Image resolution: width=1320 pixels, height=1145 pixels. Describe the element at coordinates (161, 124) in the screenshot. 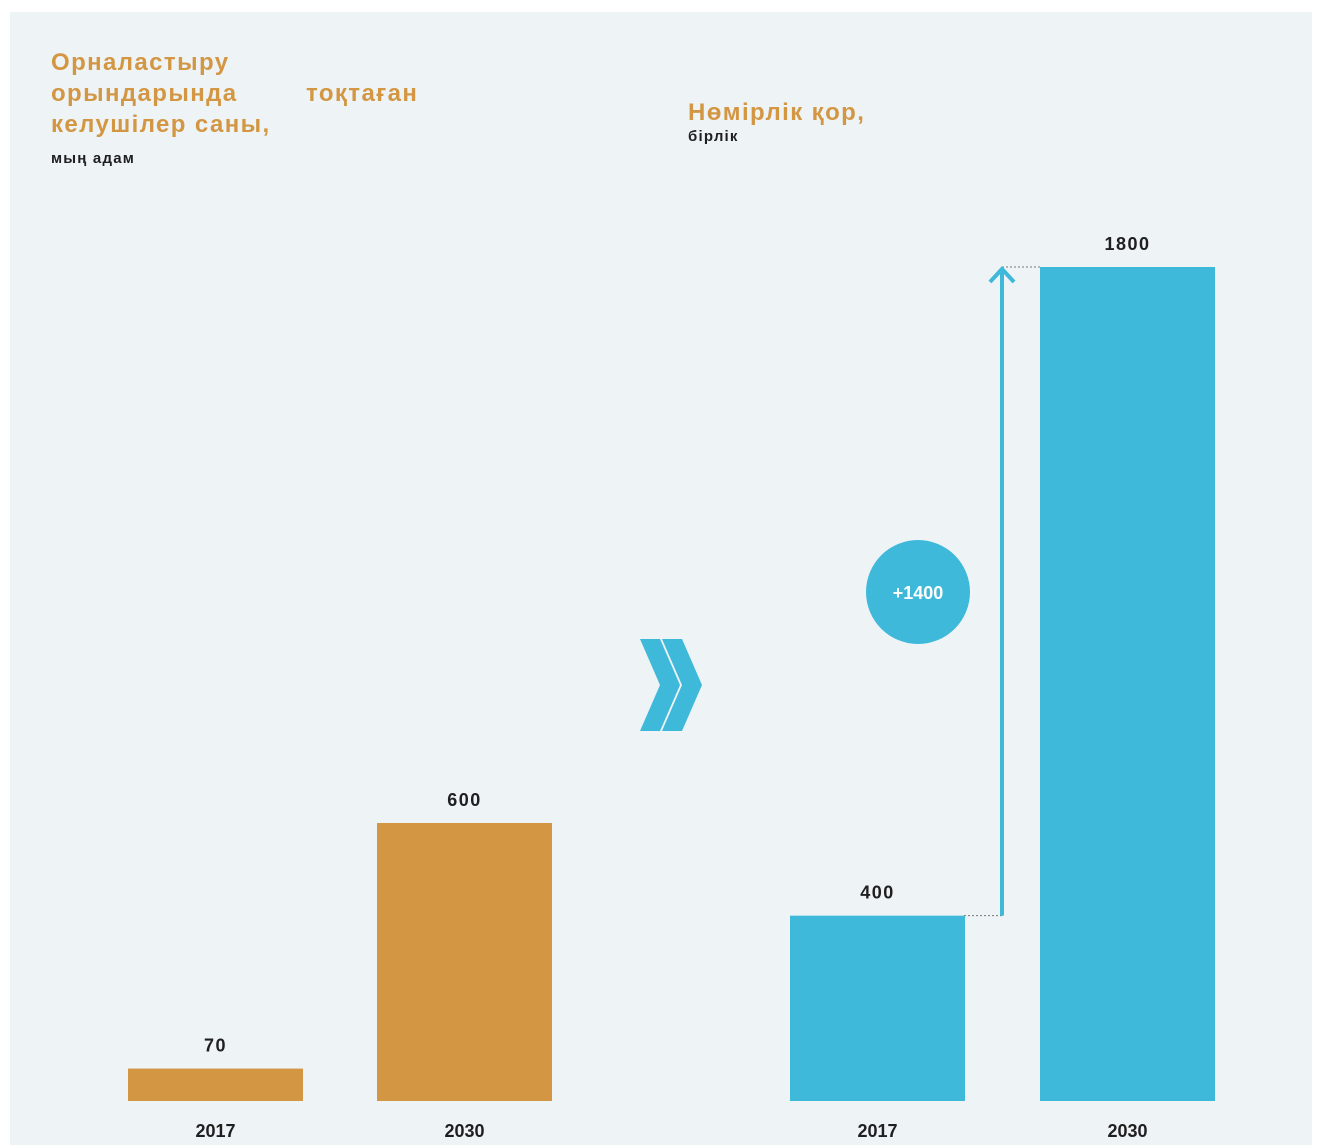

I see `left-title-line-3: келушілер саны,` at that location.